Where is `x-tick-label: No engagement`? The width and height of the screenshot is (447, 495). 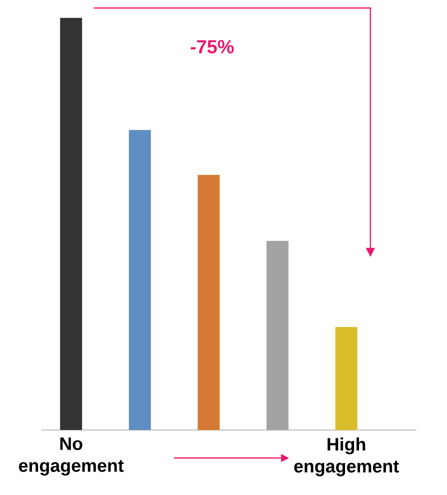
x-tick-label: No engagement is located at coordinates (71, 457).